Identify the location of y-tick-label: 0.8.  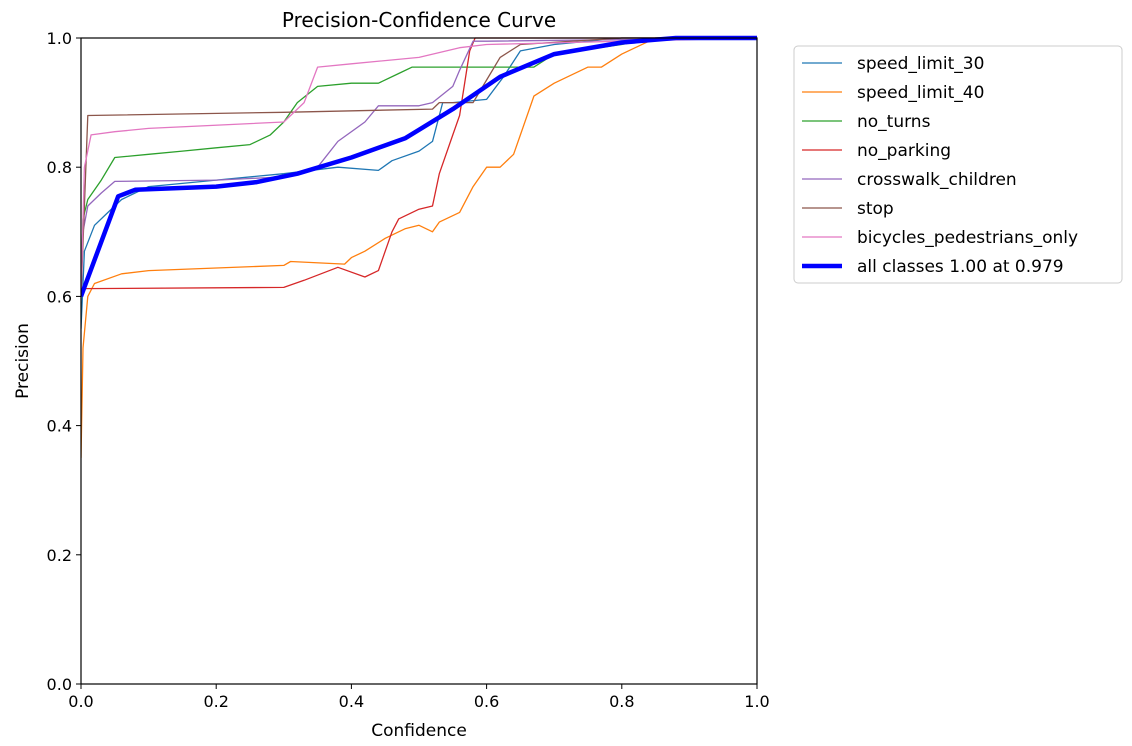
(59, 167).